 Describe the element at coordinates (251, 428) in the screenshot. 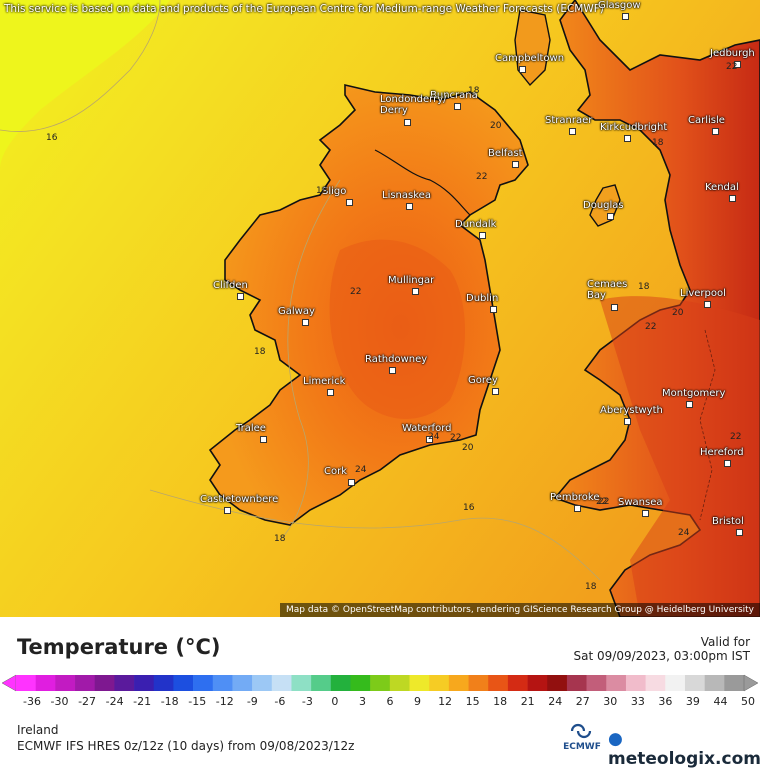

I see `city-label: Tralee` at that location.